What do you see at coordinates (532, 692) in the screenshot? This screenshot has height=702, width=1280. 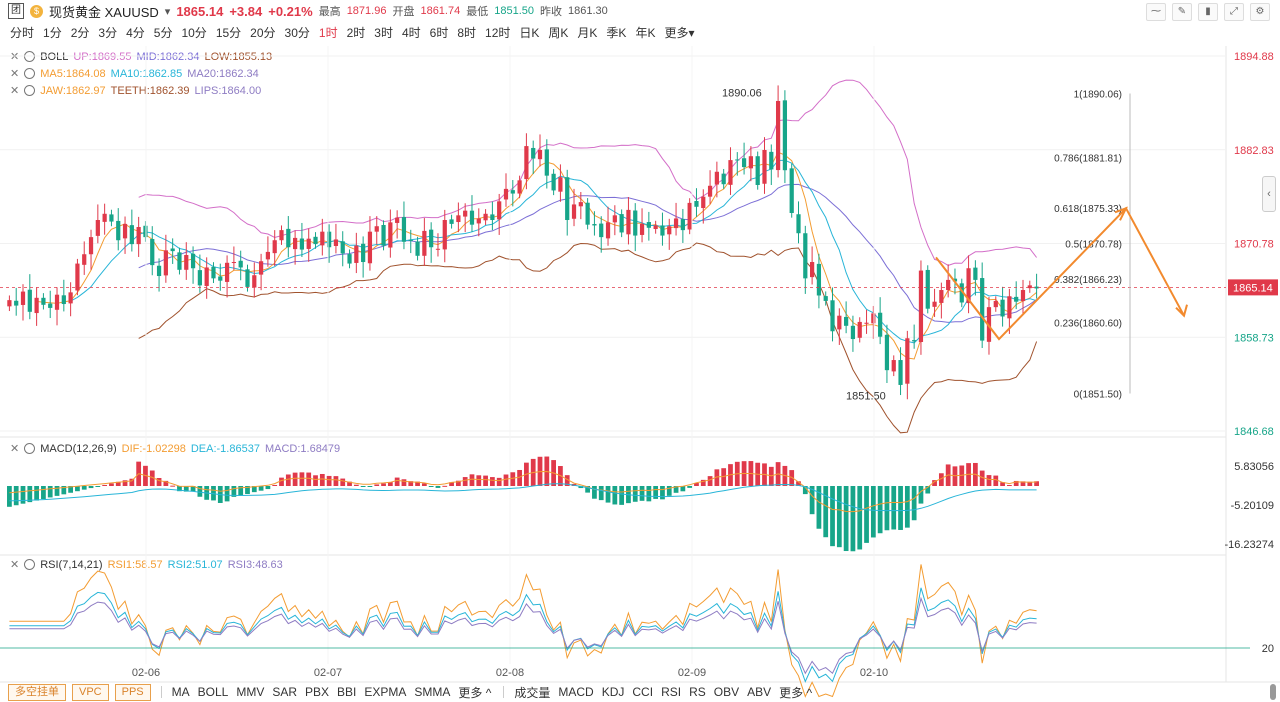 I see `sub-indicator-0: 成交量` at bounding box center [532, 692].